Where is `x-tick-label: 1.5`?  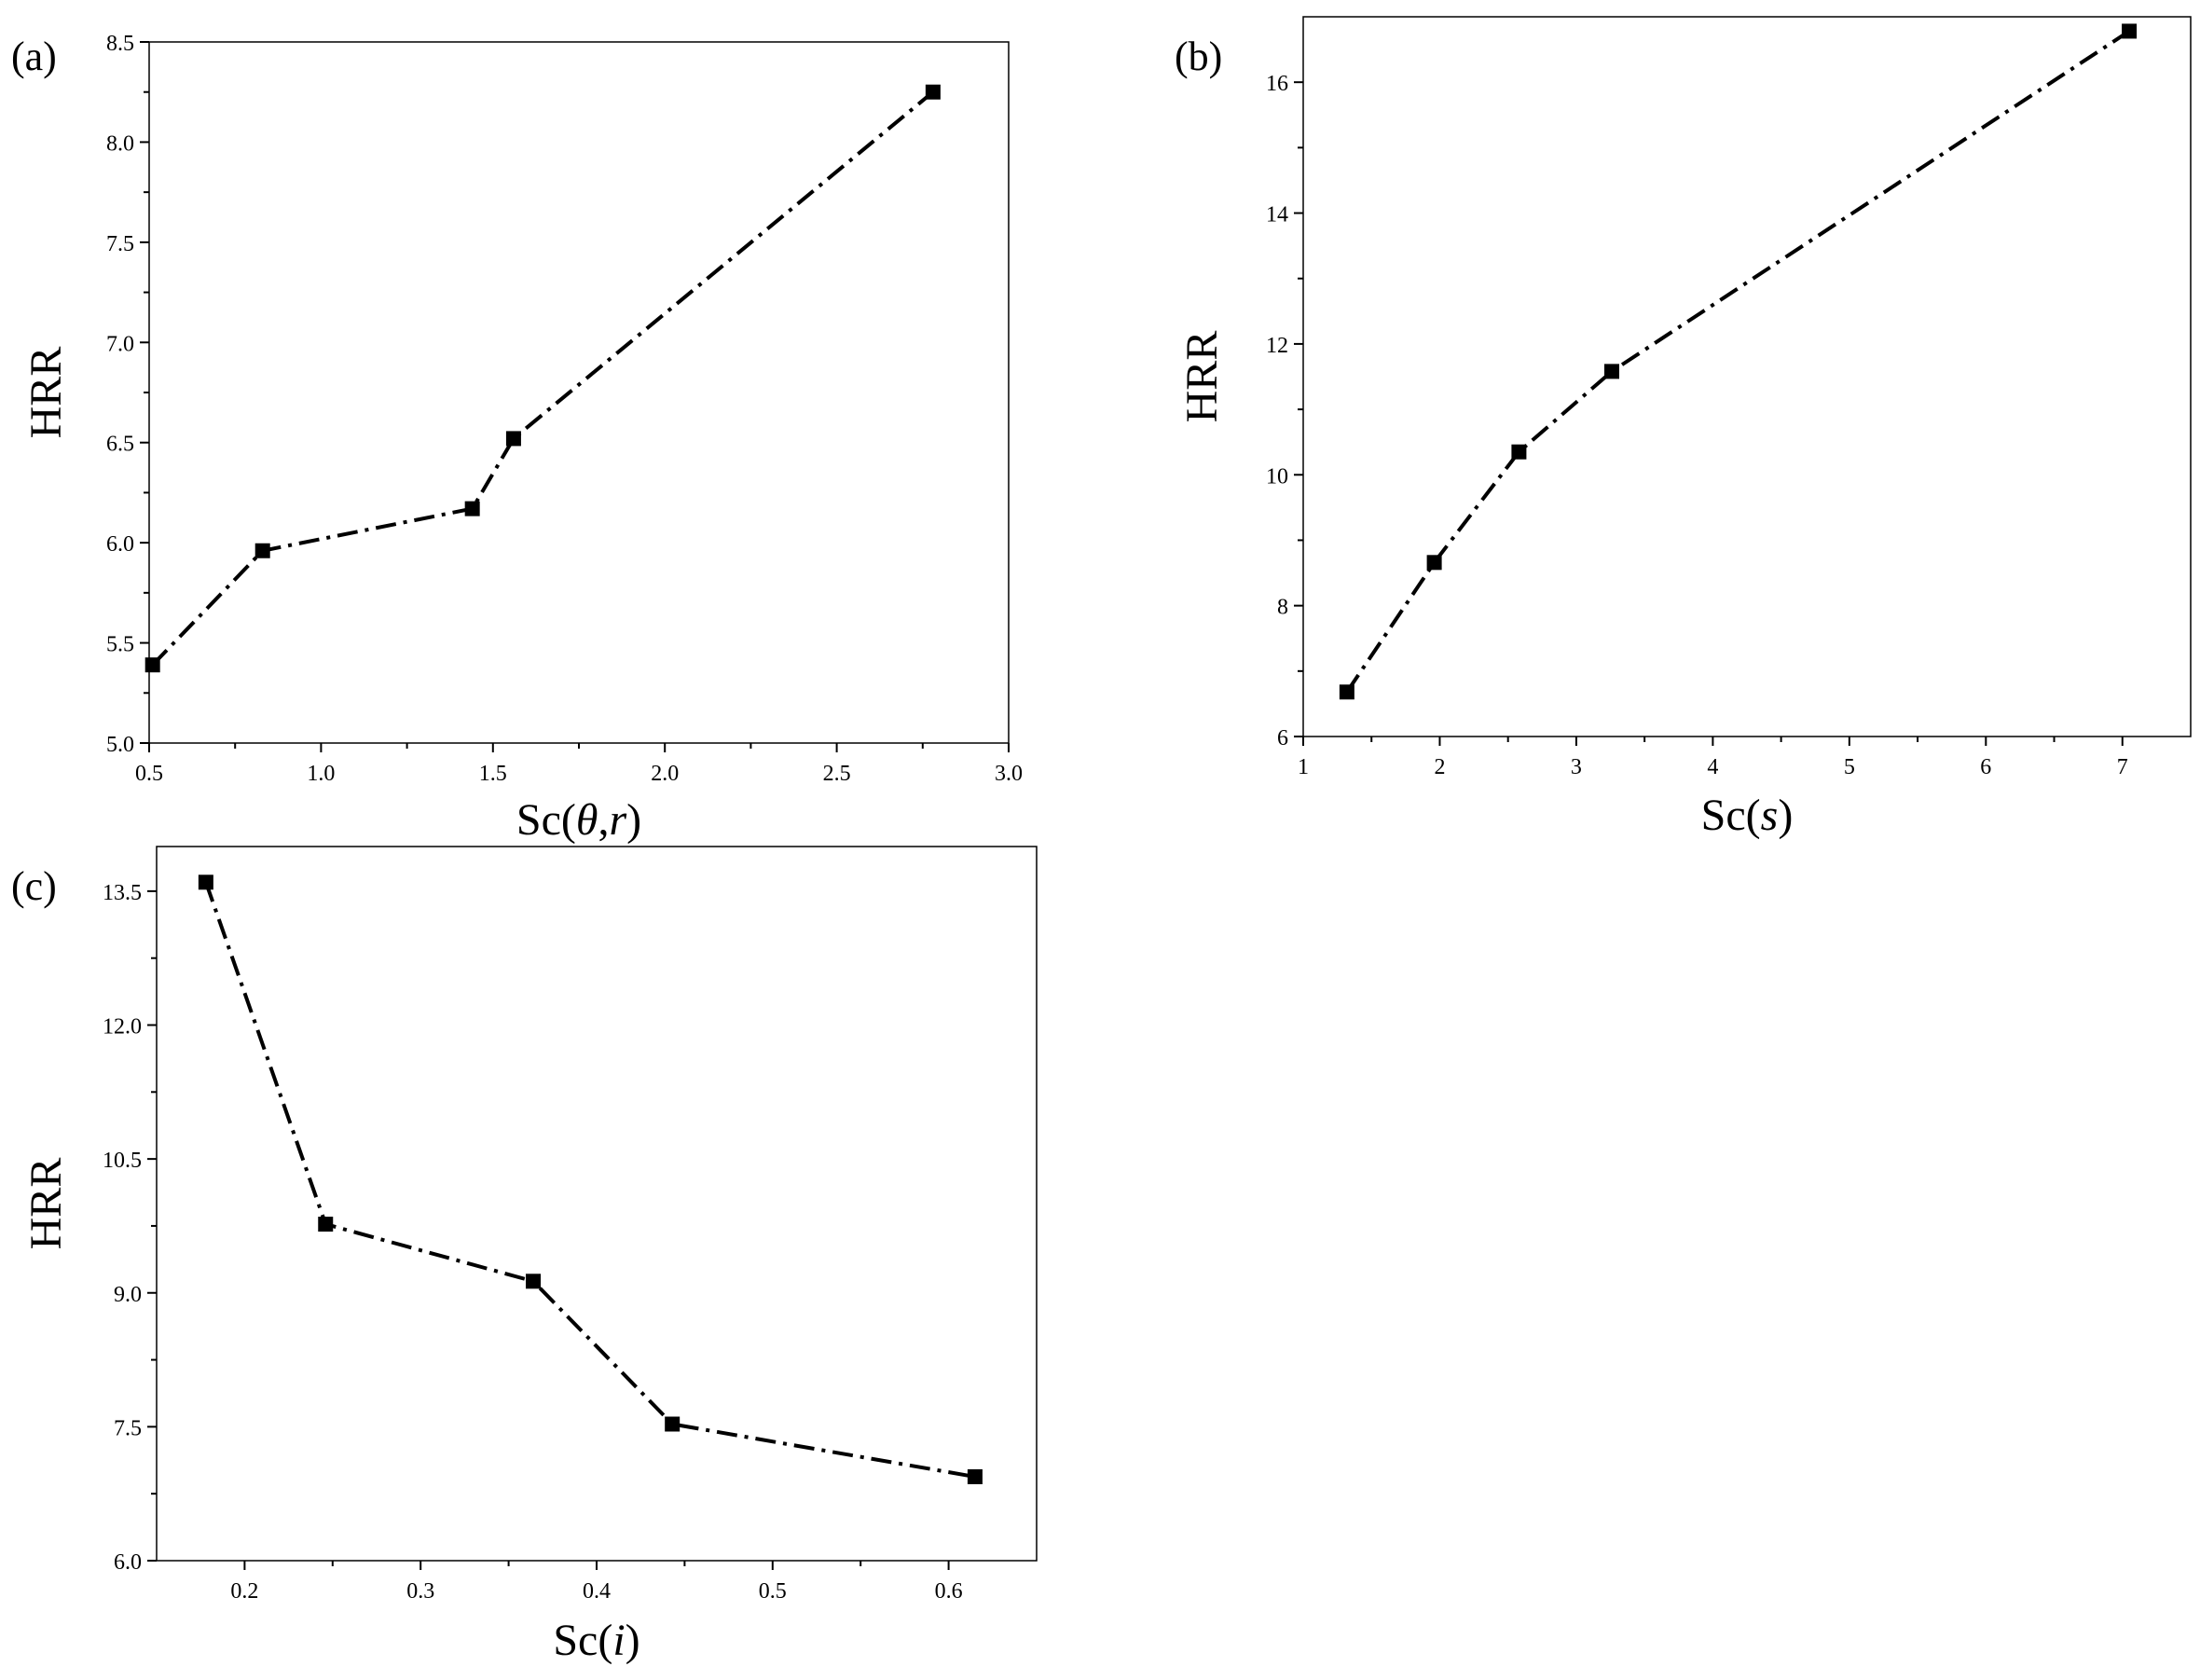
x-tick-label: 1.5 is located at coordinates (493, 774).